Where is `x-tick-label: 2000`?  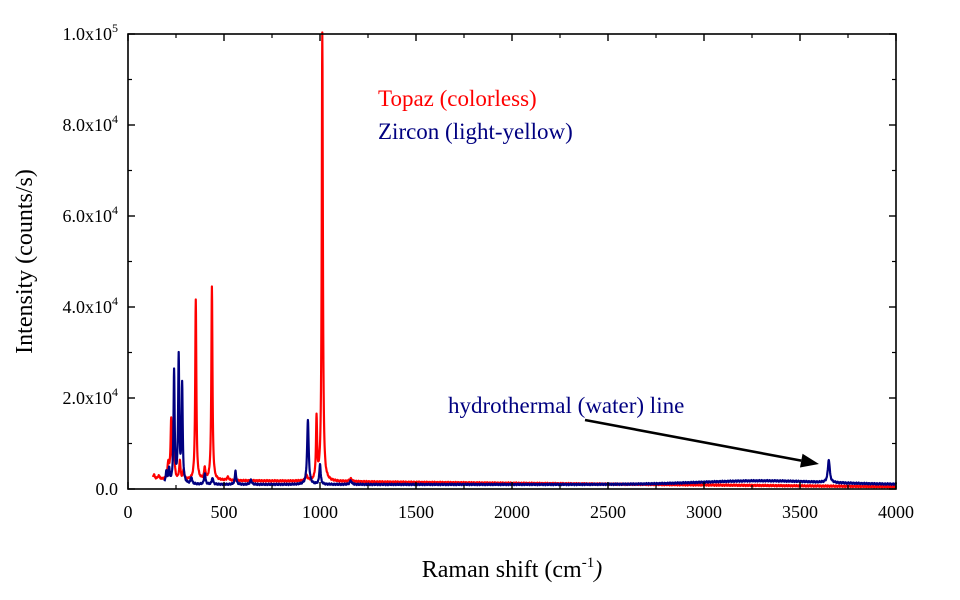 x-tick-label: 2000 is located at coordinates (512, 512).